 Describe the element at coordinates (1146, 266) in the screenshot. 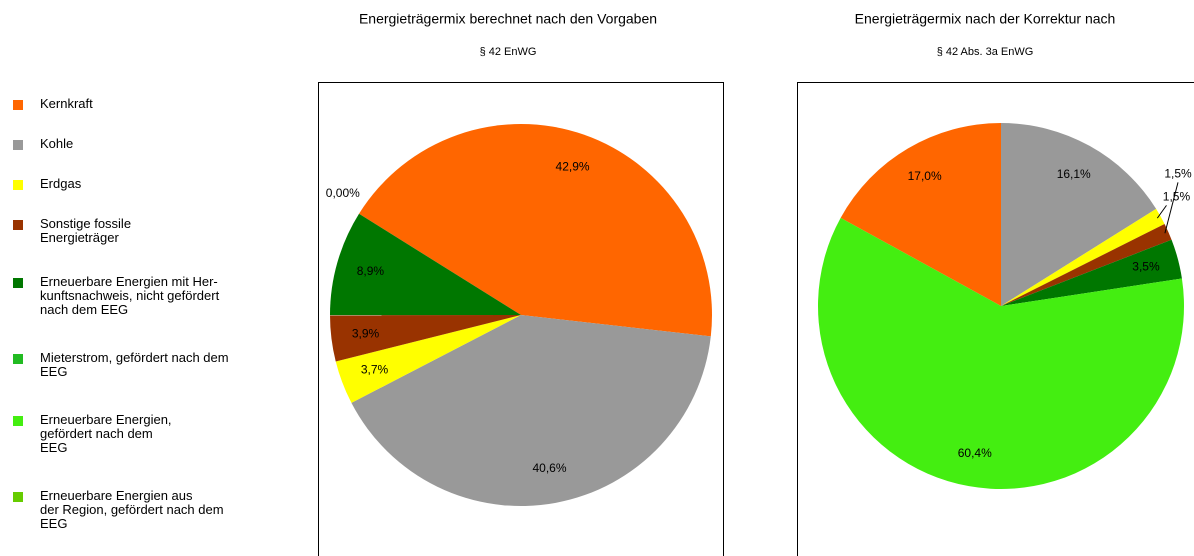

I see `data-label: 3,5%` at that location.